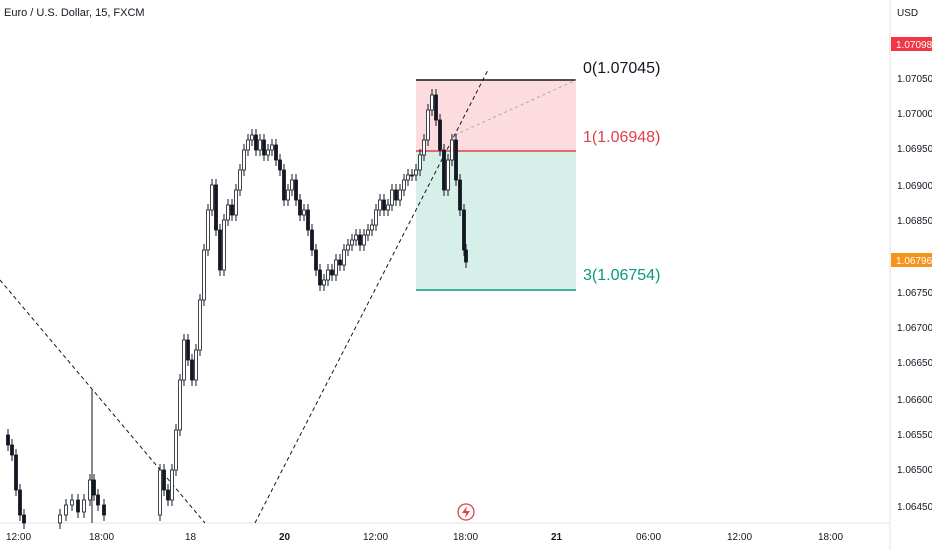 This screenshot has width=932, height=550. What do you see at coordinates (914, 507) in the screenshot?
I see `price-label: 1.06450` at bounding box center [914, 507].